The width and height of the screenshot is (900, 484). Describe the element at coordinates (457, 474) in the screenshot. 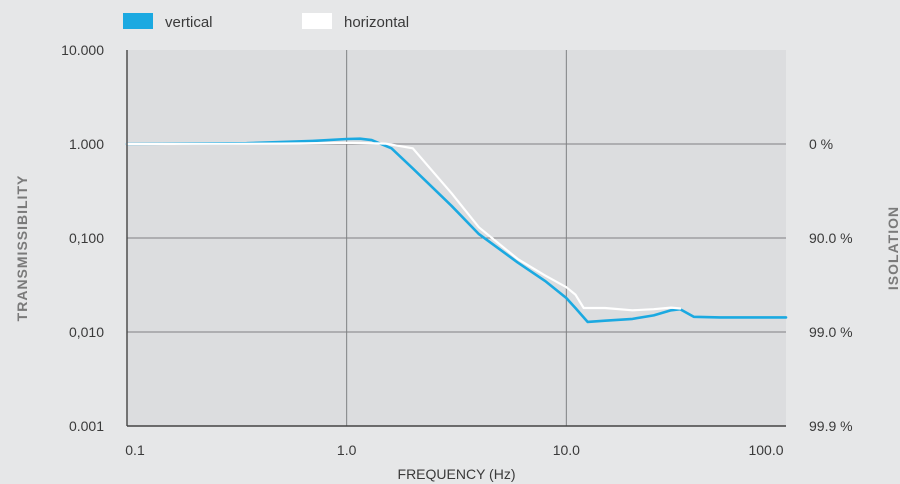

I see `x-axis-title: FREQUENCY (Hz)` at that location.